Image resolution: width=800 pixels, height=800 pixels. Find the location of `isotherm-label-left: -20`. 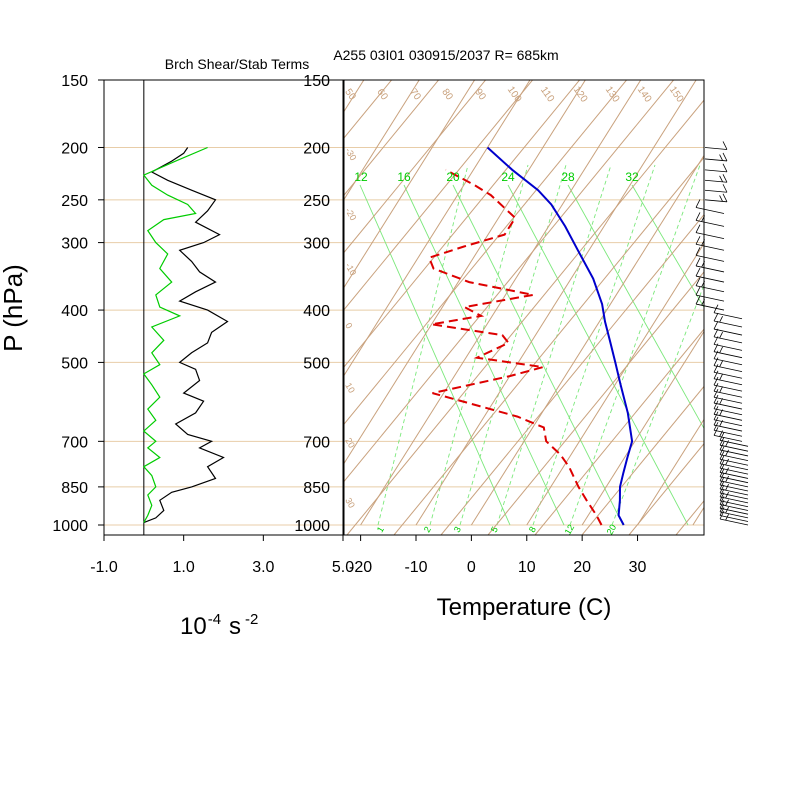

isotherm-label-left: -20 is located at coordinates (350, 214).